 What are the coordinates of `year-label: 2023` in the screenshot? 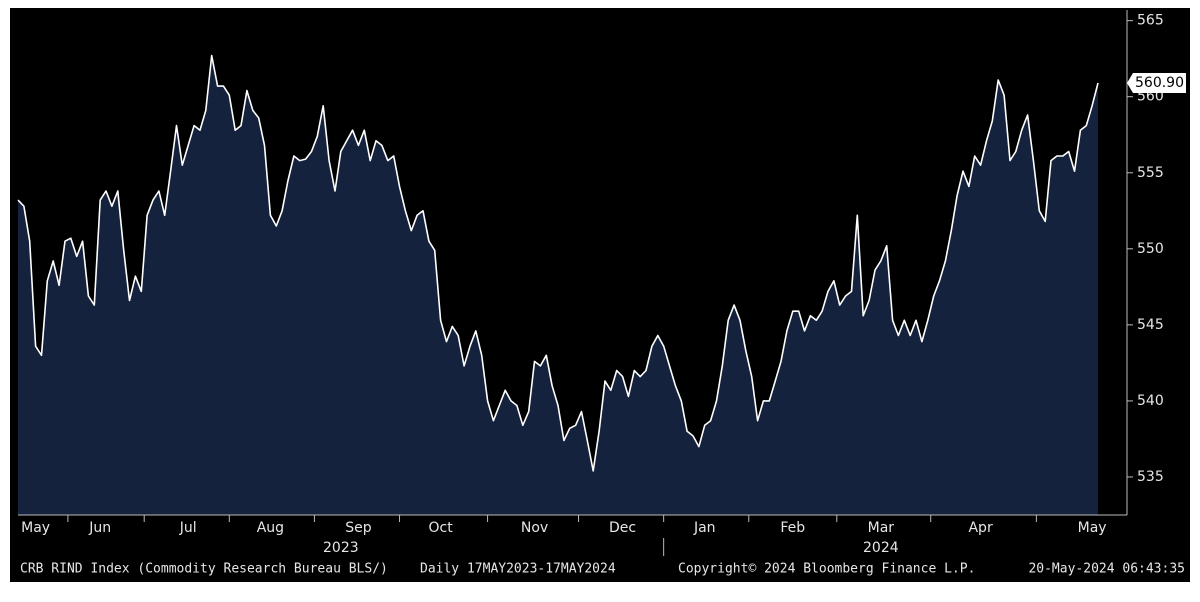 It's located at (341, 548).